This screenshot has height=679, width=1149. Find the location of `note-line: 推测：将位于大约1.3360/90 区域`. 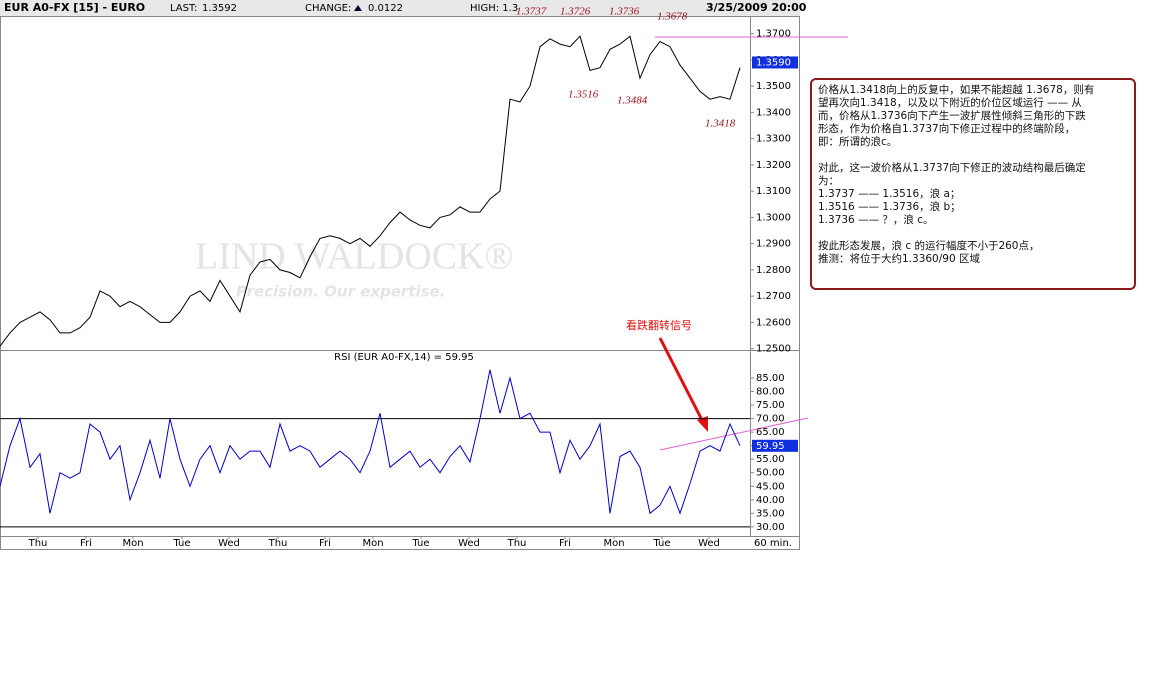

note-line: 推测：将位于大约1.3360/90 区域 is located at coordinates (899, 259).